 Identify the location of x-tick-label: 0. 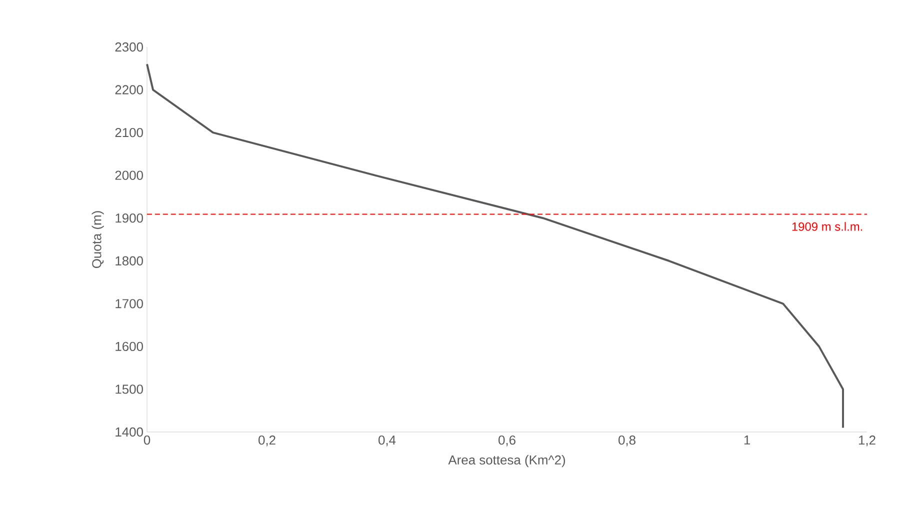
(147, 440).